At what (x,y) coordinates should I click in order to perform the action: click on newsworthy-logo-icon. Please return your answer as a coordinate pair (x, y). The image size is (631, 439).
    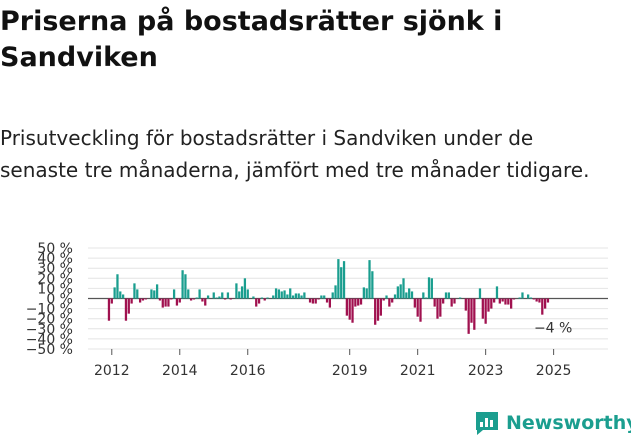
    Looking at the image, I should click on (487, 423).